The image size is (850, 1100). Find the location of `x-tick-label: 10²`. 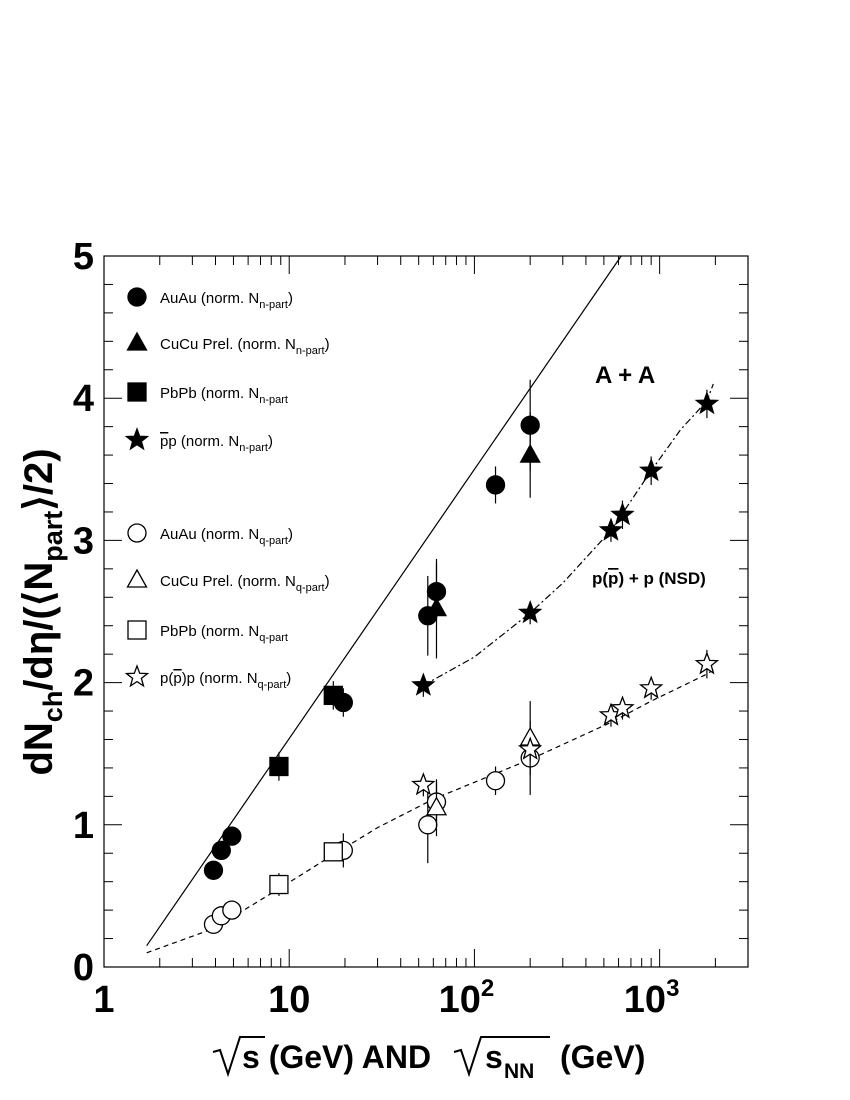

x-tick-label: 10² is located at coordinates (467, 998).